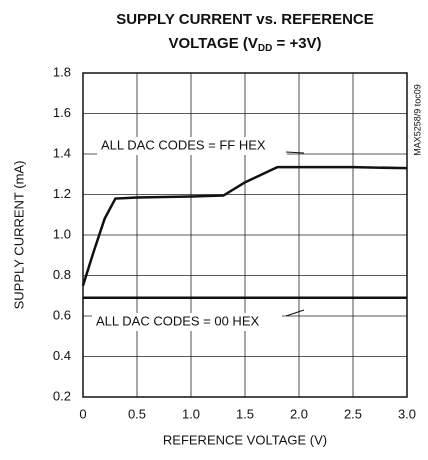 The height and width of the screenshot is (460, 428). Describe the element at coordinates (353, 413) in the screenshot. I see `x-tick-label: 2.5` at that location.